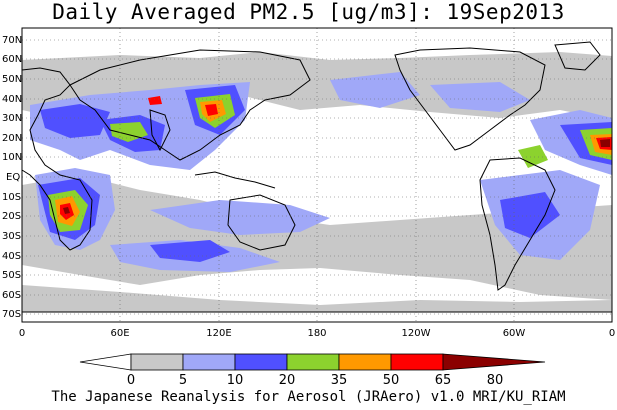 The image size is (617, 410). I want to click on lon-label: 120W, so click(416, 333).